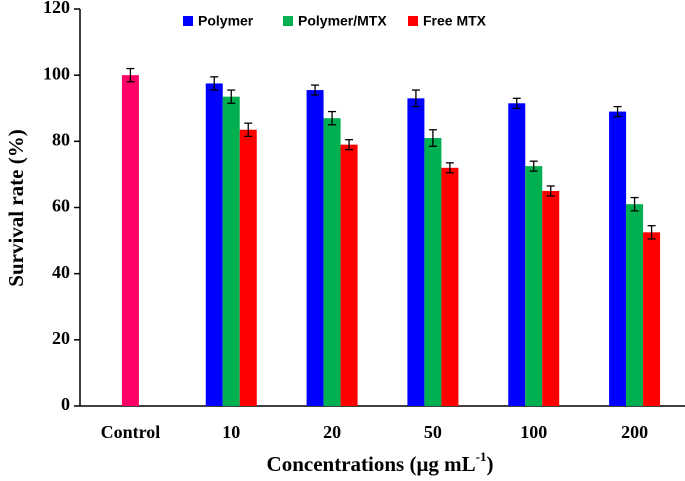 This screenshot has width=685, height=481. What do you see at coordinates (61, 338) in the screenshot?
I see `y-tick-label: 20` at bounding box center [61, 338].